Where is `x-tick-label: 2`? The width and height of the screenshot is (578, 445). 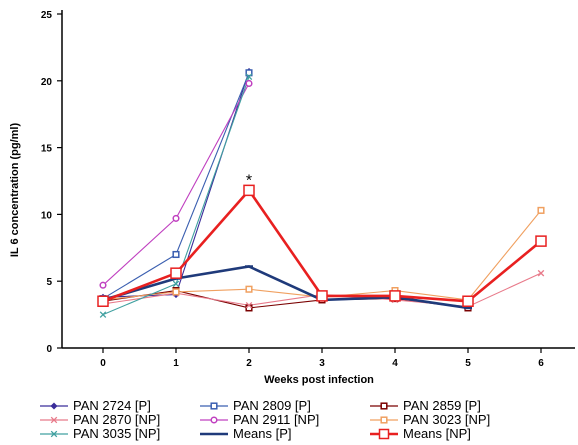
x-tick-label: 2 is located at coordinates (249, 363).